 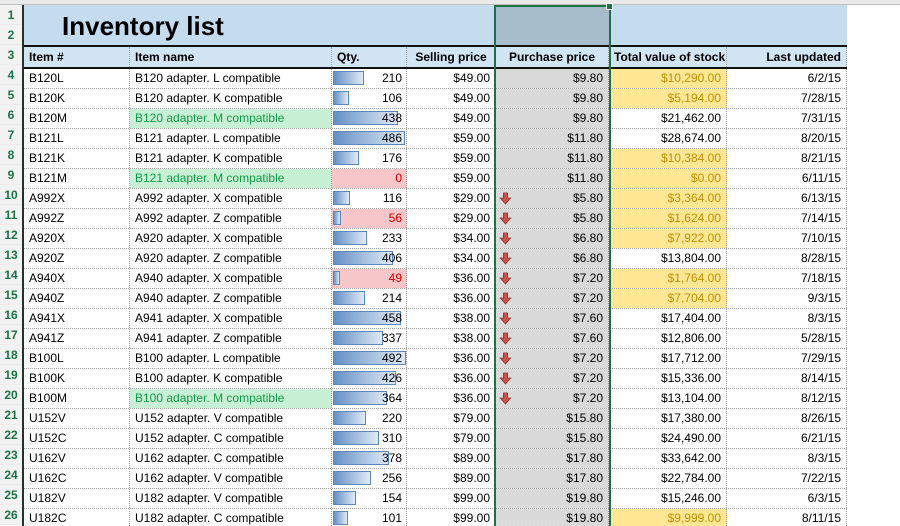 What do you see at coordinates (369, 517) in the screenshot?
I see `cell-qty: 101` at bounding box center [369, 517].